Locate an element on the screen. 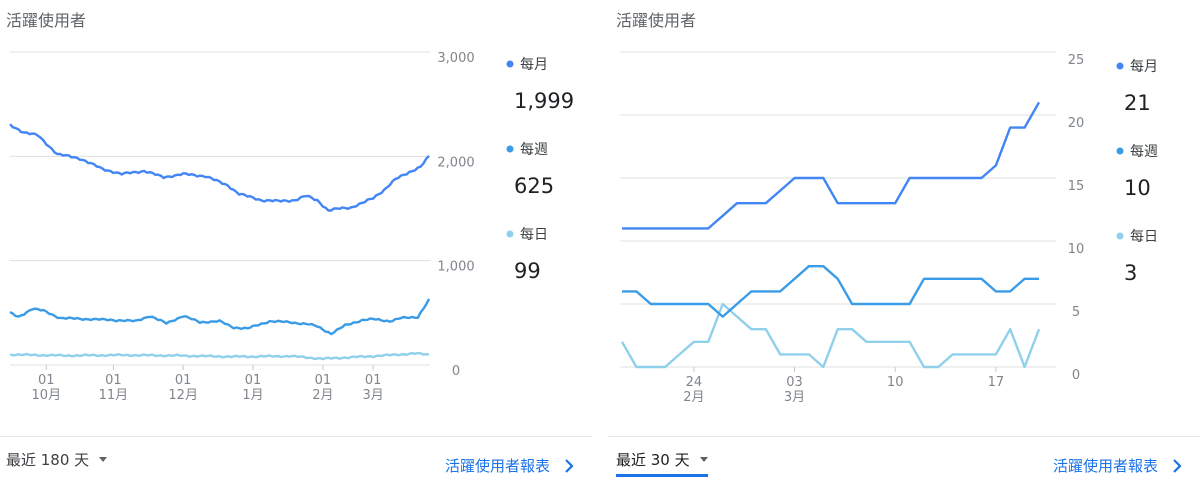 This screenshot has height=501, width=1200. date-range-dropdown: 最近 180 天 is located at coordinates (57, 459).